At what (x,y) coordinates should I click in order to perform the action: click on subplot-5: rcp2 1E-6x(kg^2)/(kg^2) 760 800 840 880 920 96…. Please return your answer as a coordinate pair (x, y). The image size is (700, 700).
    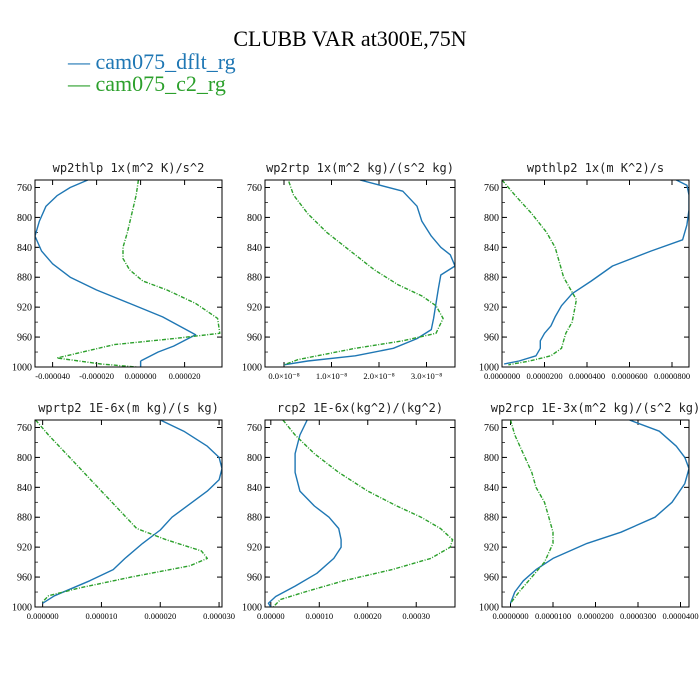
    Looking at the image, I should click on (349, 511).